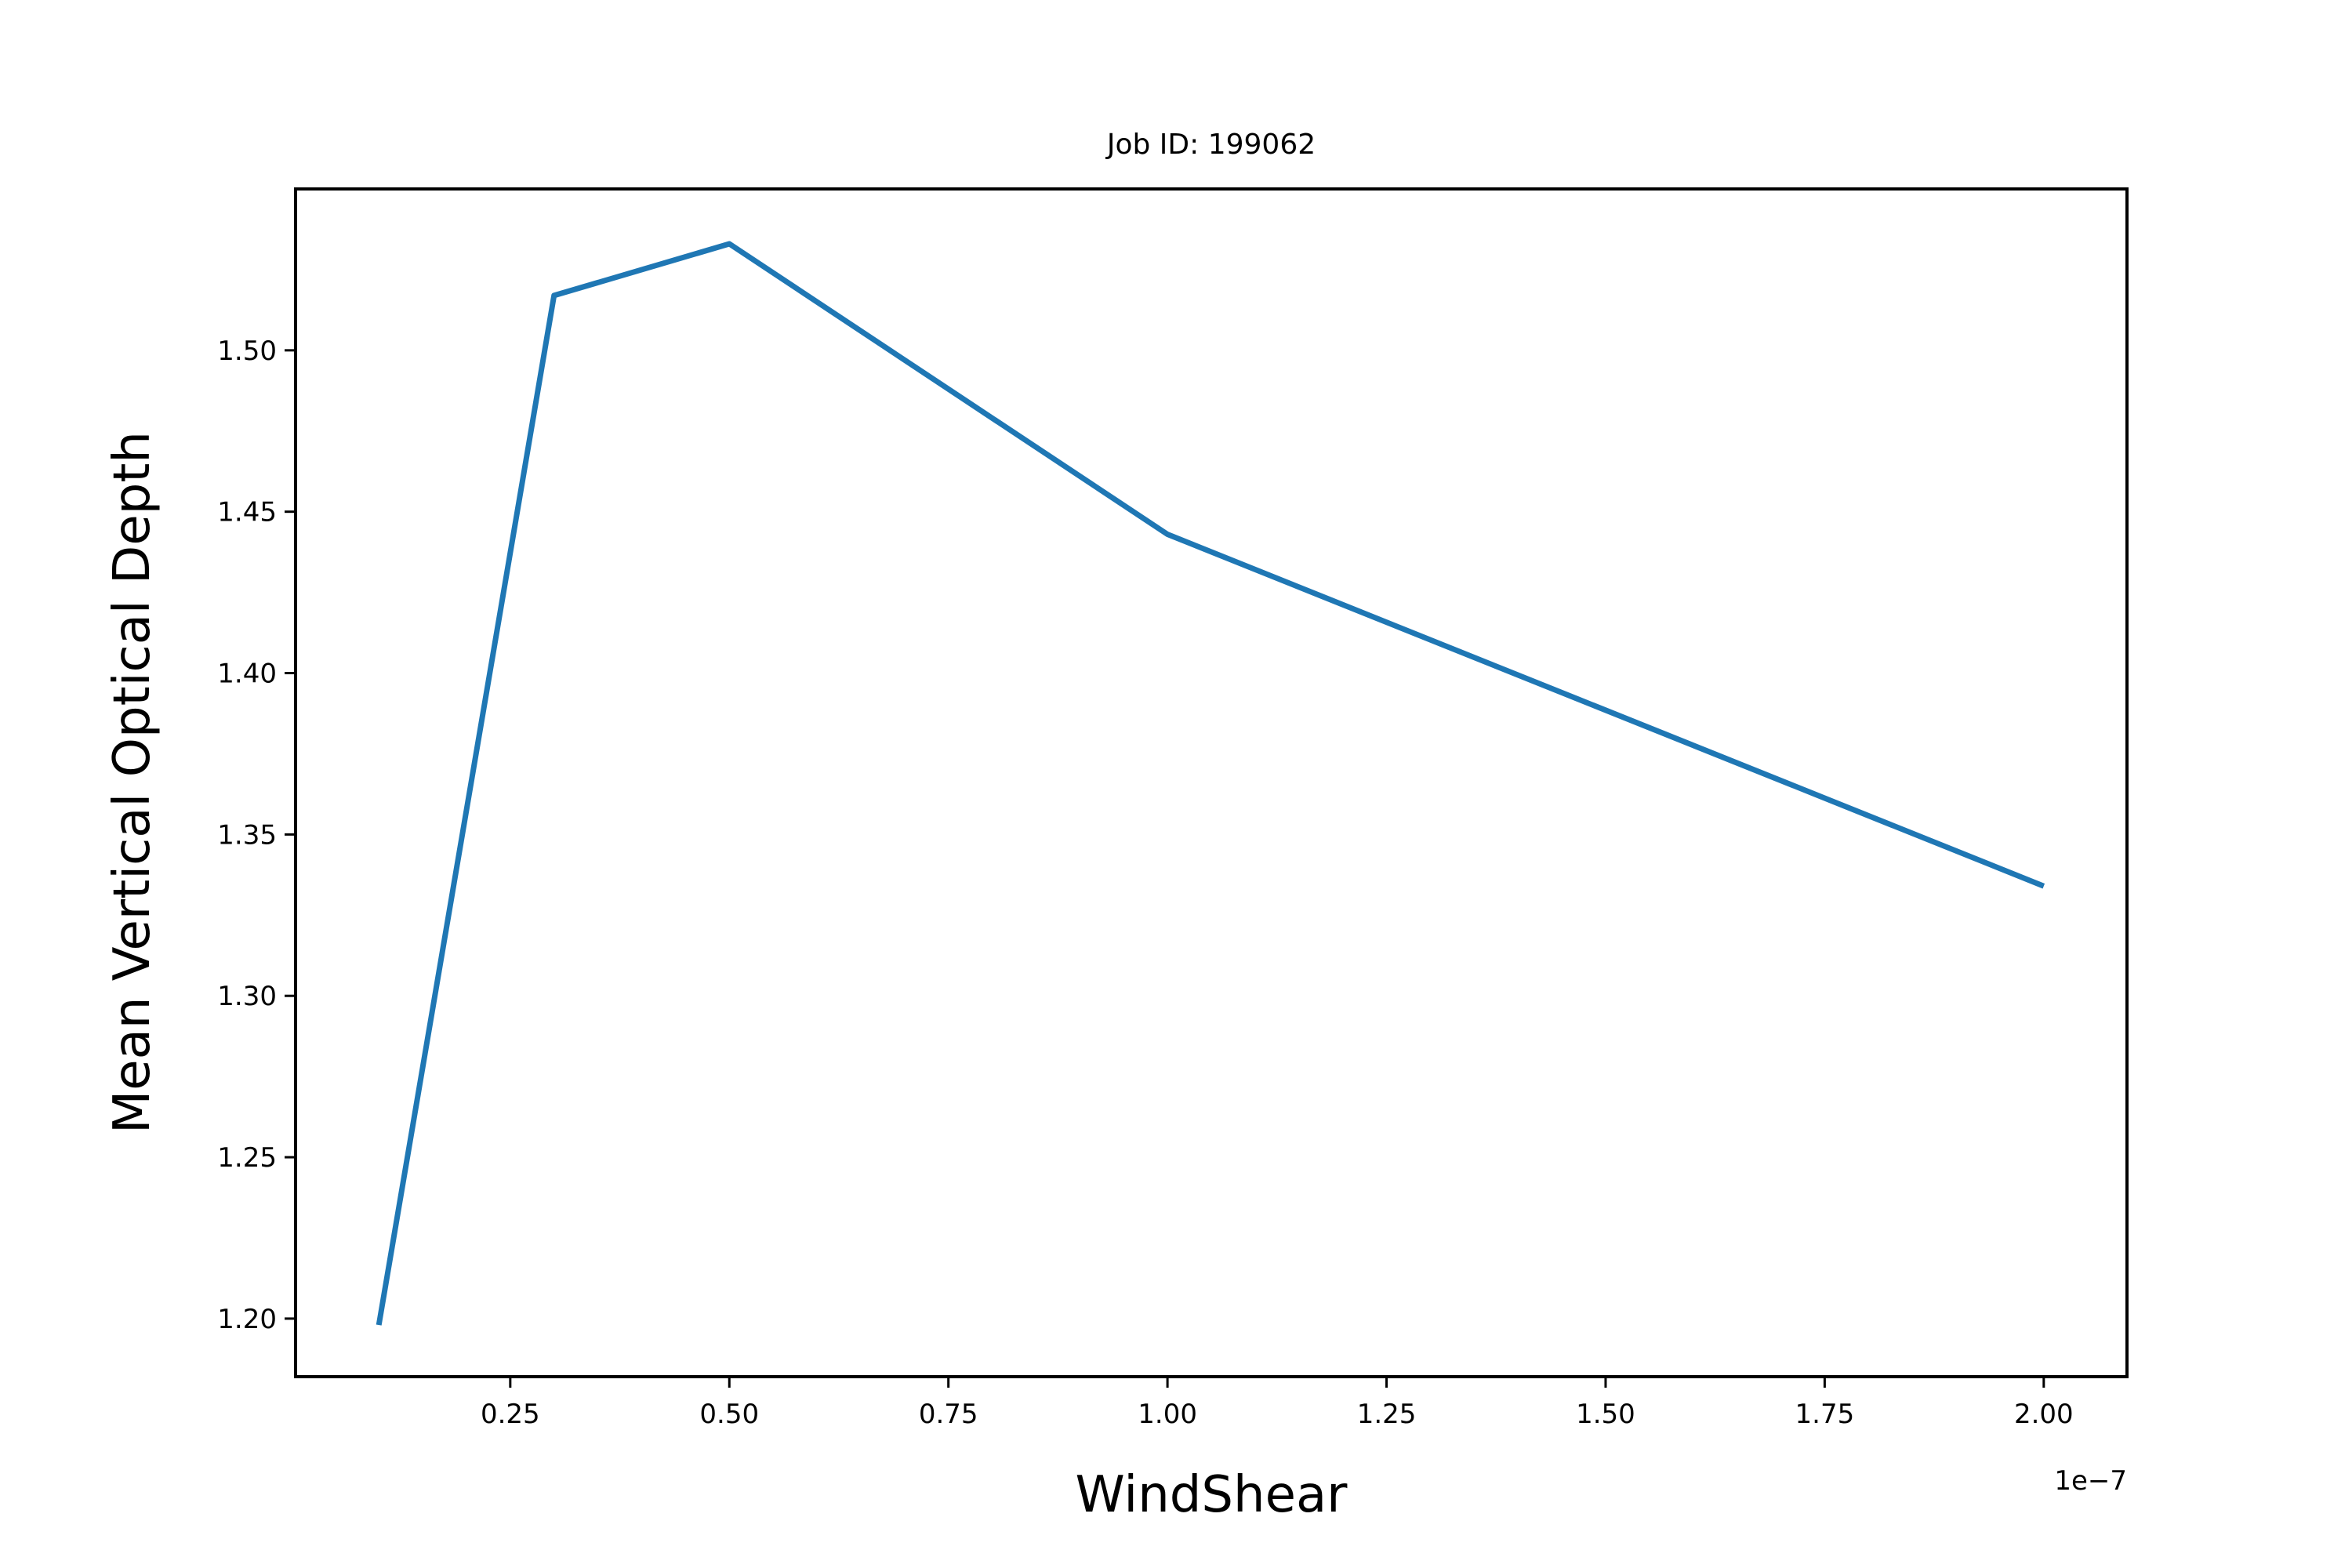  Describe the element at coordinates (1605, 1414) in the screenshot. I see `x-tick-label: 1.50` at that location.